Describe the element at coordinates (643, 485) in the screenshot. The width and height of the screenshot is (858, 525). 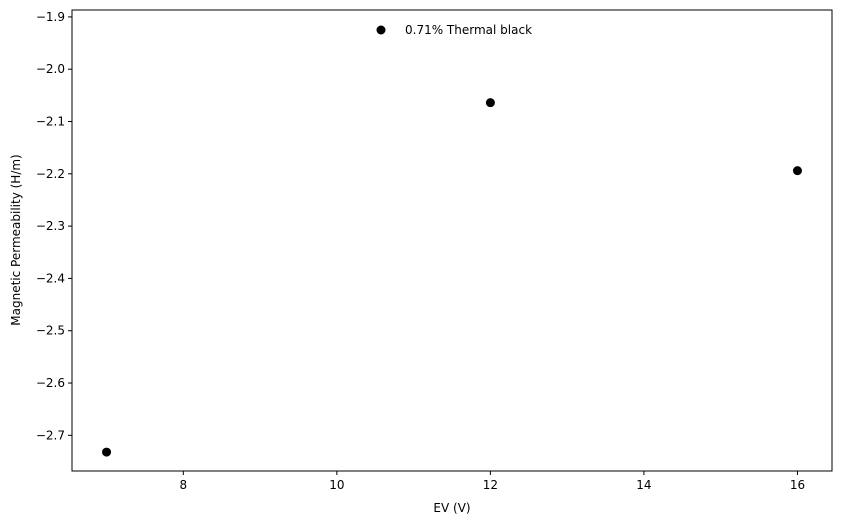
I see `x-tick-label: 14` at that location.